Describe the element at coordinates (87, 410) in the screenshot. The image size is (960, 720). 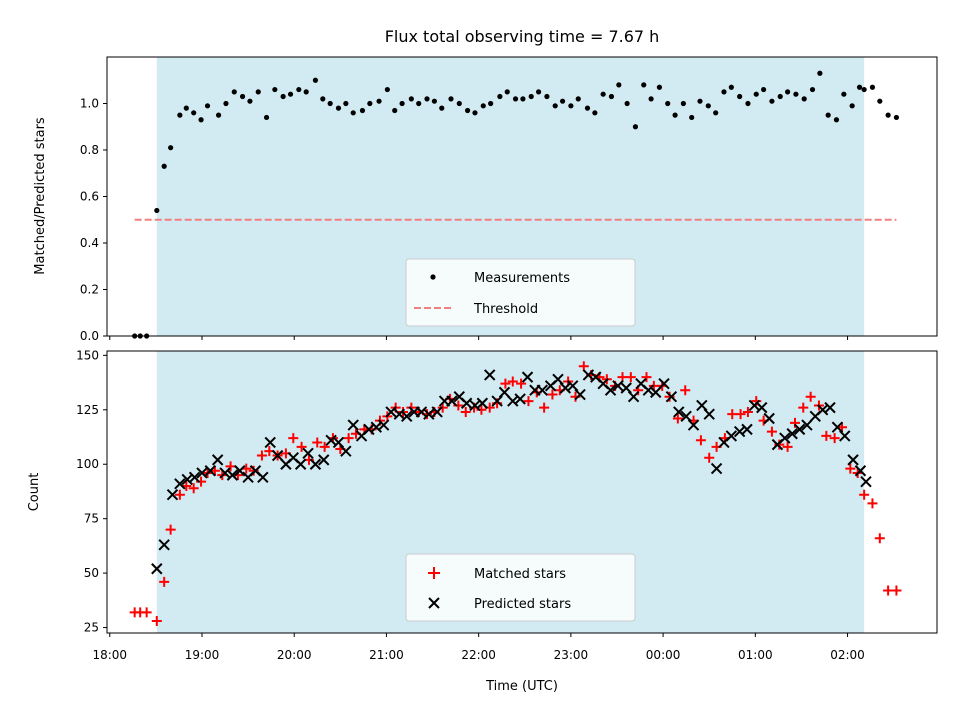
I see `count-y-tick-label: 125` at that location.